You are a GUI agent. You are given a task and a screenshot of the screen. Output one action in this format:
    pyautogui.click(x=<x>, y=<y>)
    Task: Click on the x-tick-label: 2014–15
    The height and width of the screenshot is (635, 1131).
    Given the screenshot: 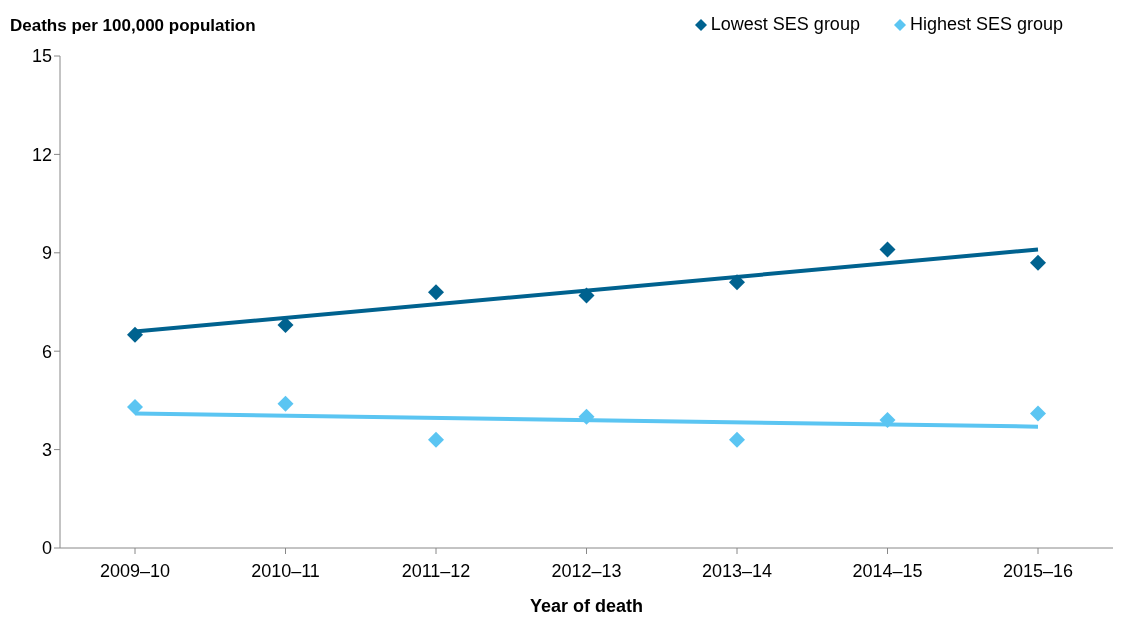 What is the action you would take?
    pyautogui.click(x=887, y=570)
    